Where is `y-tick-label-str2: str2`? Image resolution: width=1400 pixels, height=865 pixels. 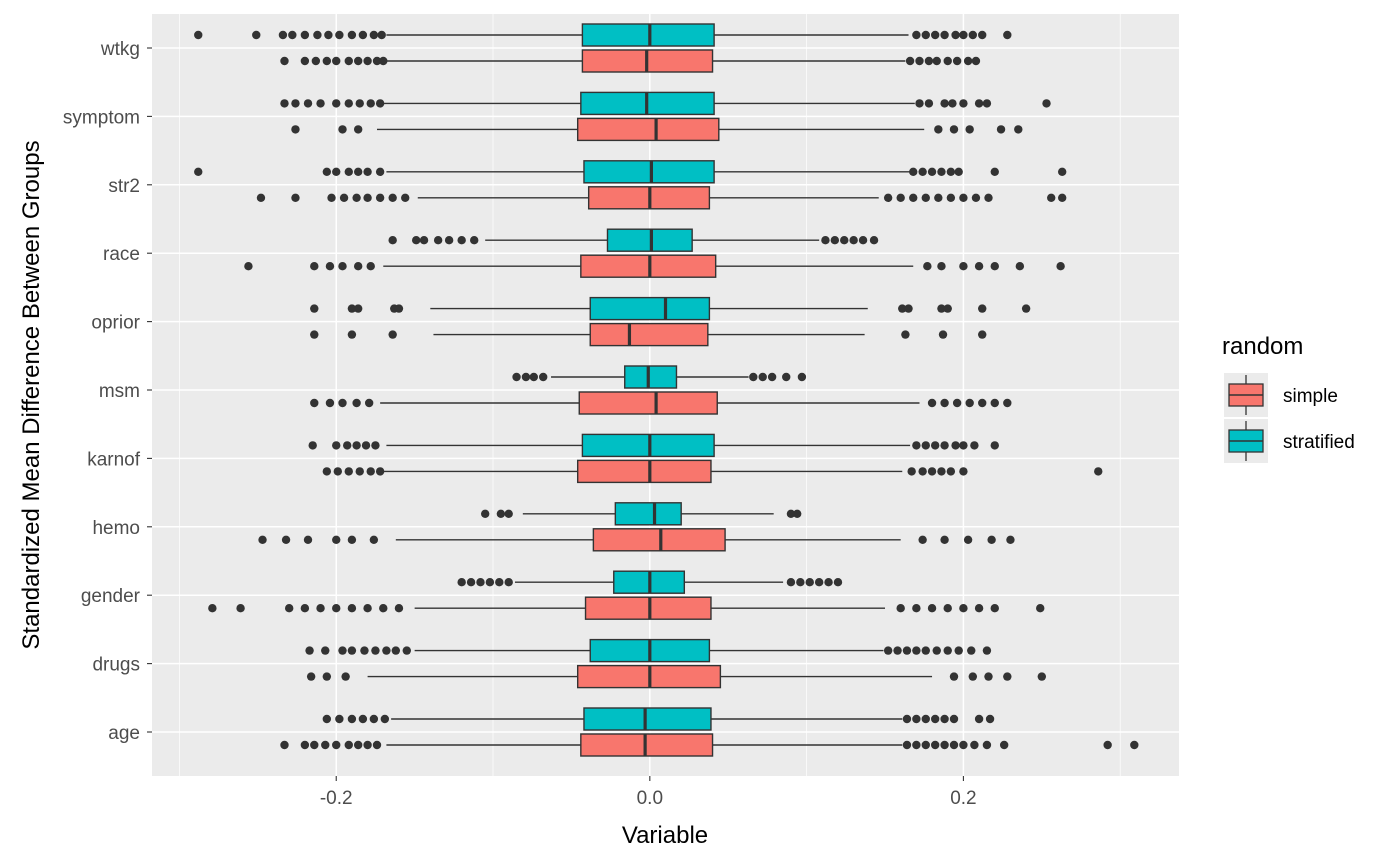
y-tick-label-str2: str2 is located at coordinates (124, 186).